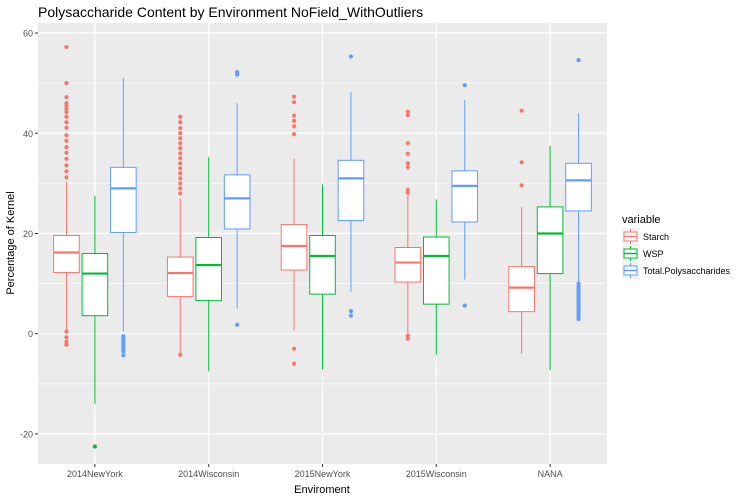 The width and height of the screenshot is (750, 500). Describe the element at coordinates (26, 434) in the screenshot. I see `y-tick-label: -20` at that location.